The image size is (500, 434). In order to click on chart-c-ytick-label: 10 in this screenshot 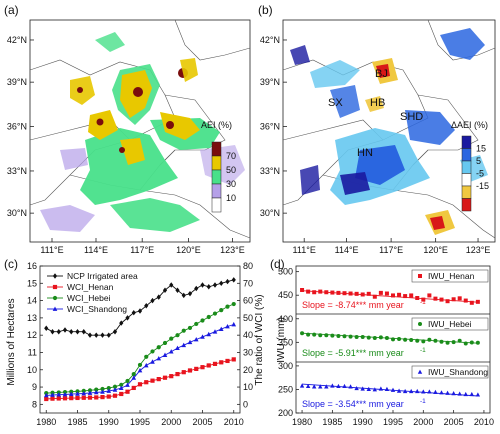, I will do `click(32, 370)`.